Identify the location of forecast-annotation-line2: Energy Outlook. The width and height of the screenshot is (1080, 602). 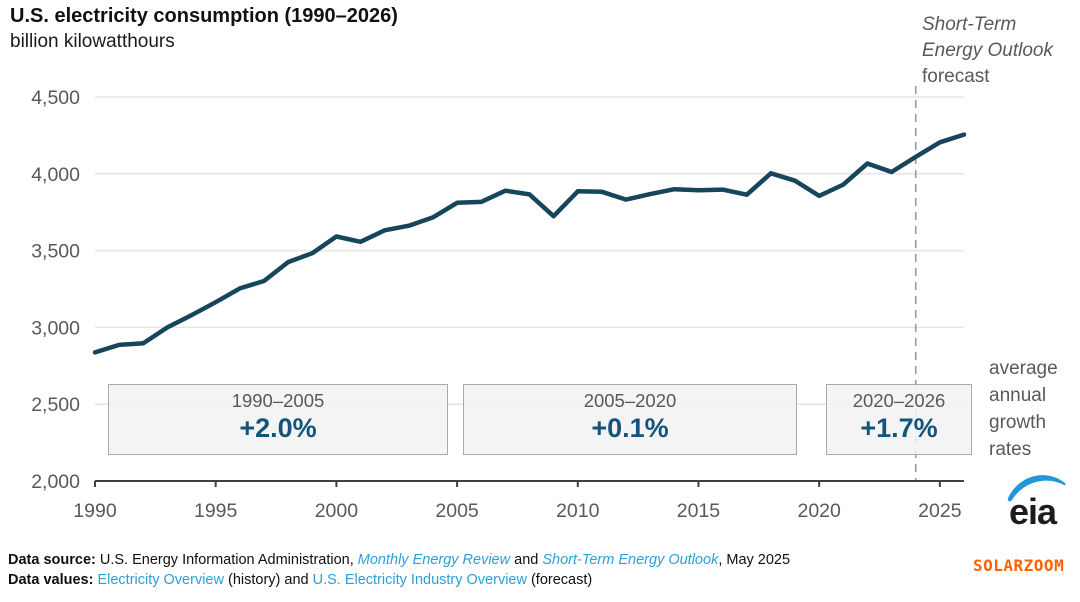
(987, 50).